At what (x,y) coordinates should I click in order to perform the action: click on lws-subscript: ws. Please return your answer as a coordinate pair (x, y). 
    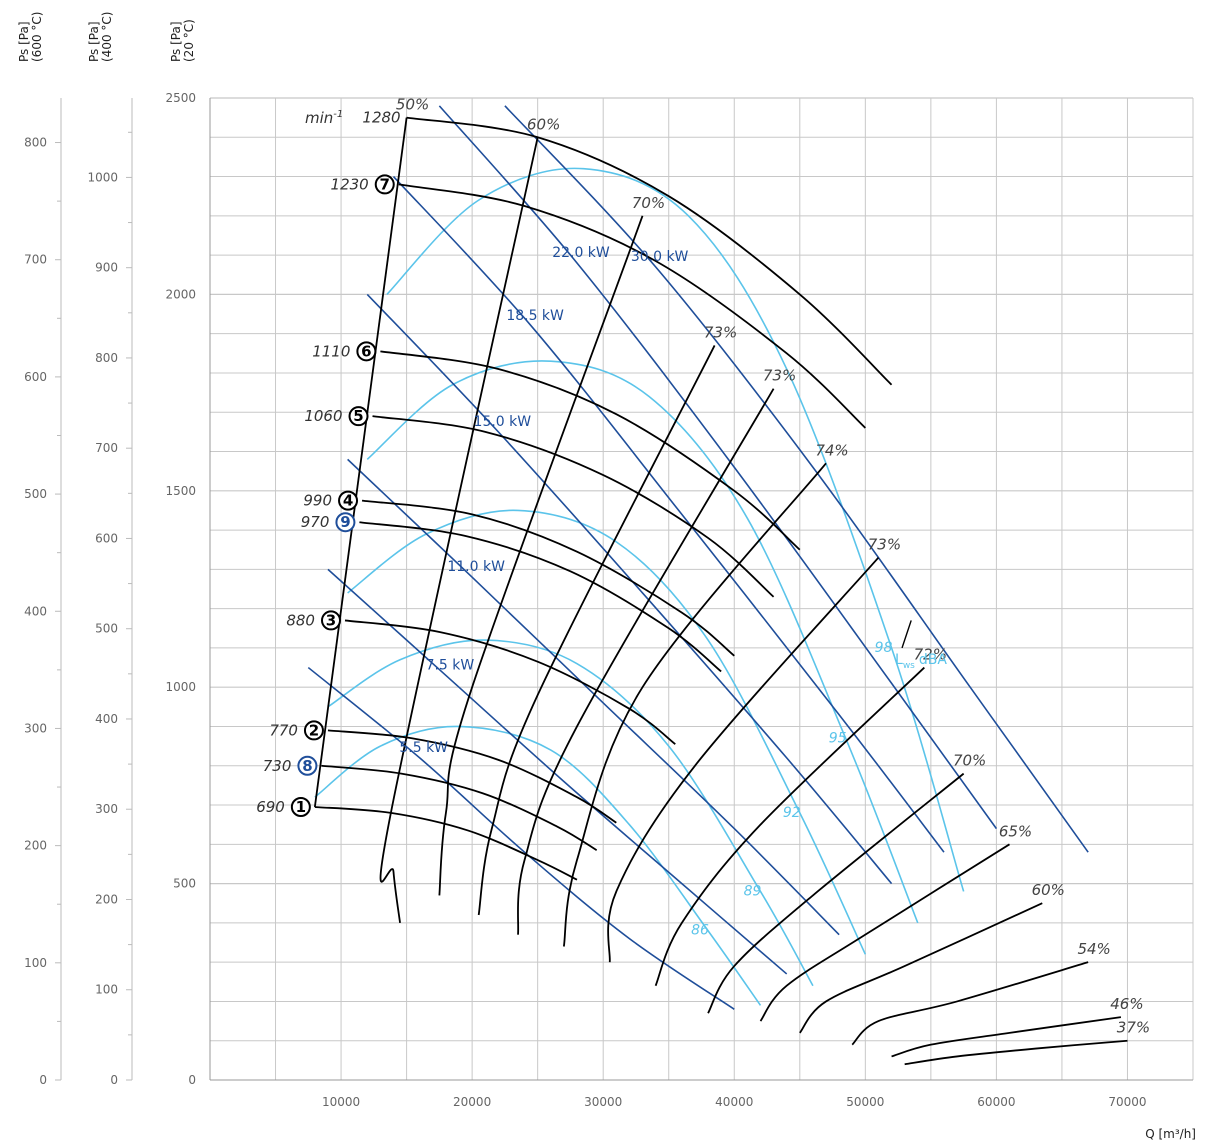
    Looking at the image, I should click on (909, 666).